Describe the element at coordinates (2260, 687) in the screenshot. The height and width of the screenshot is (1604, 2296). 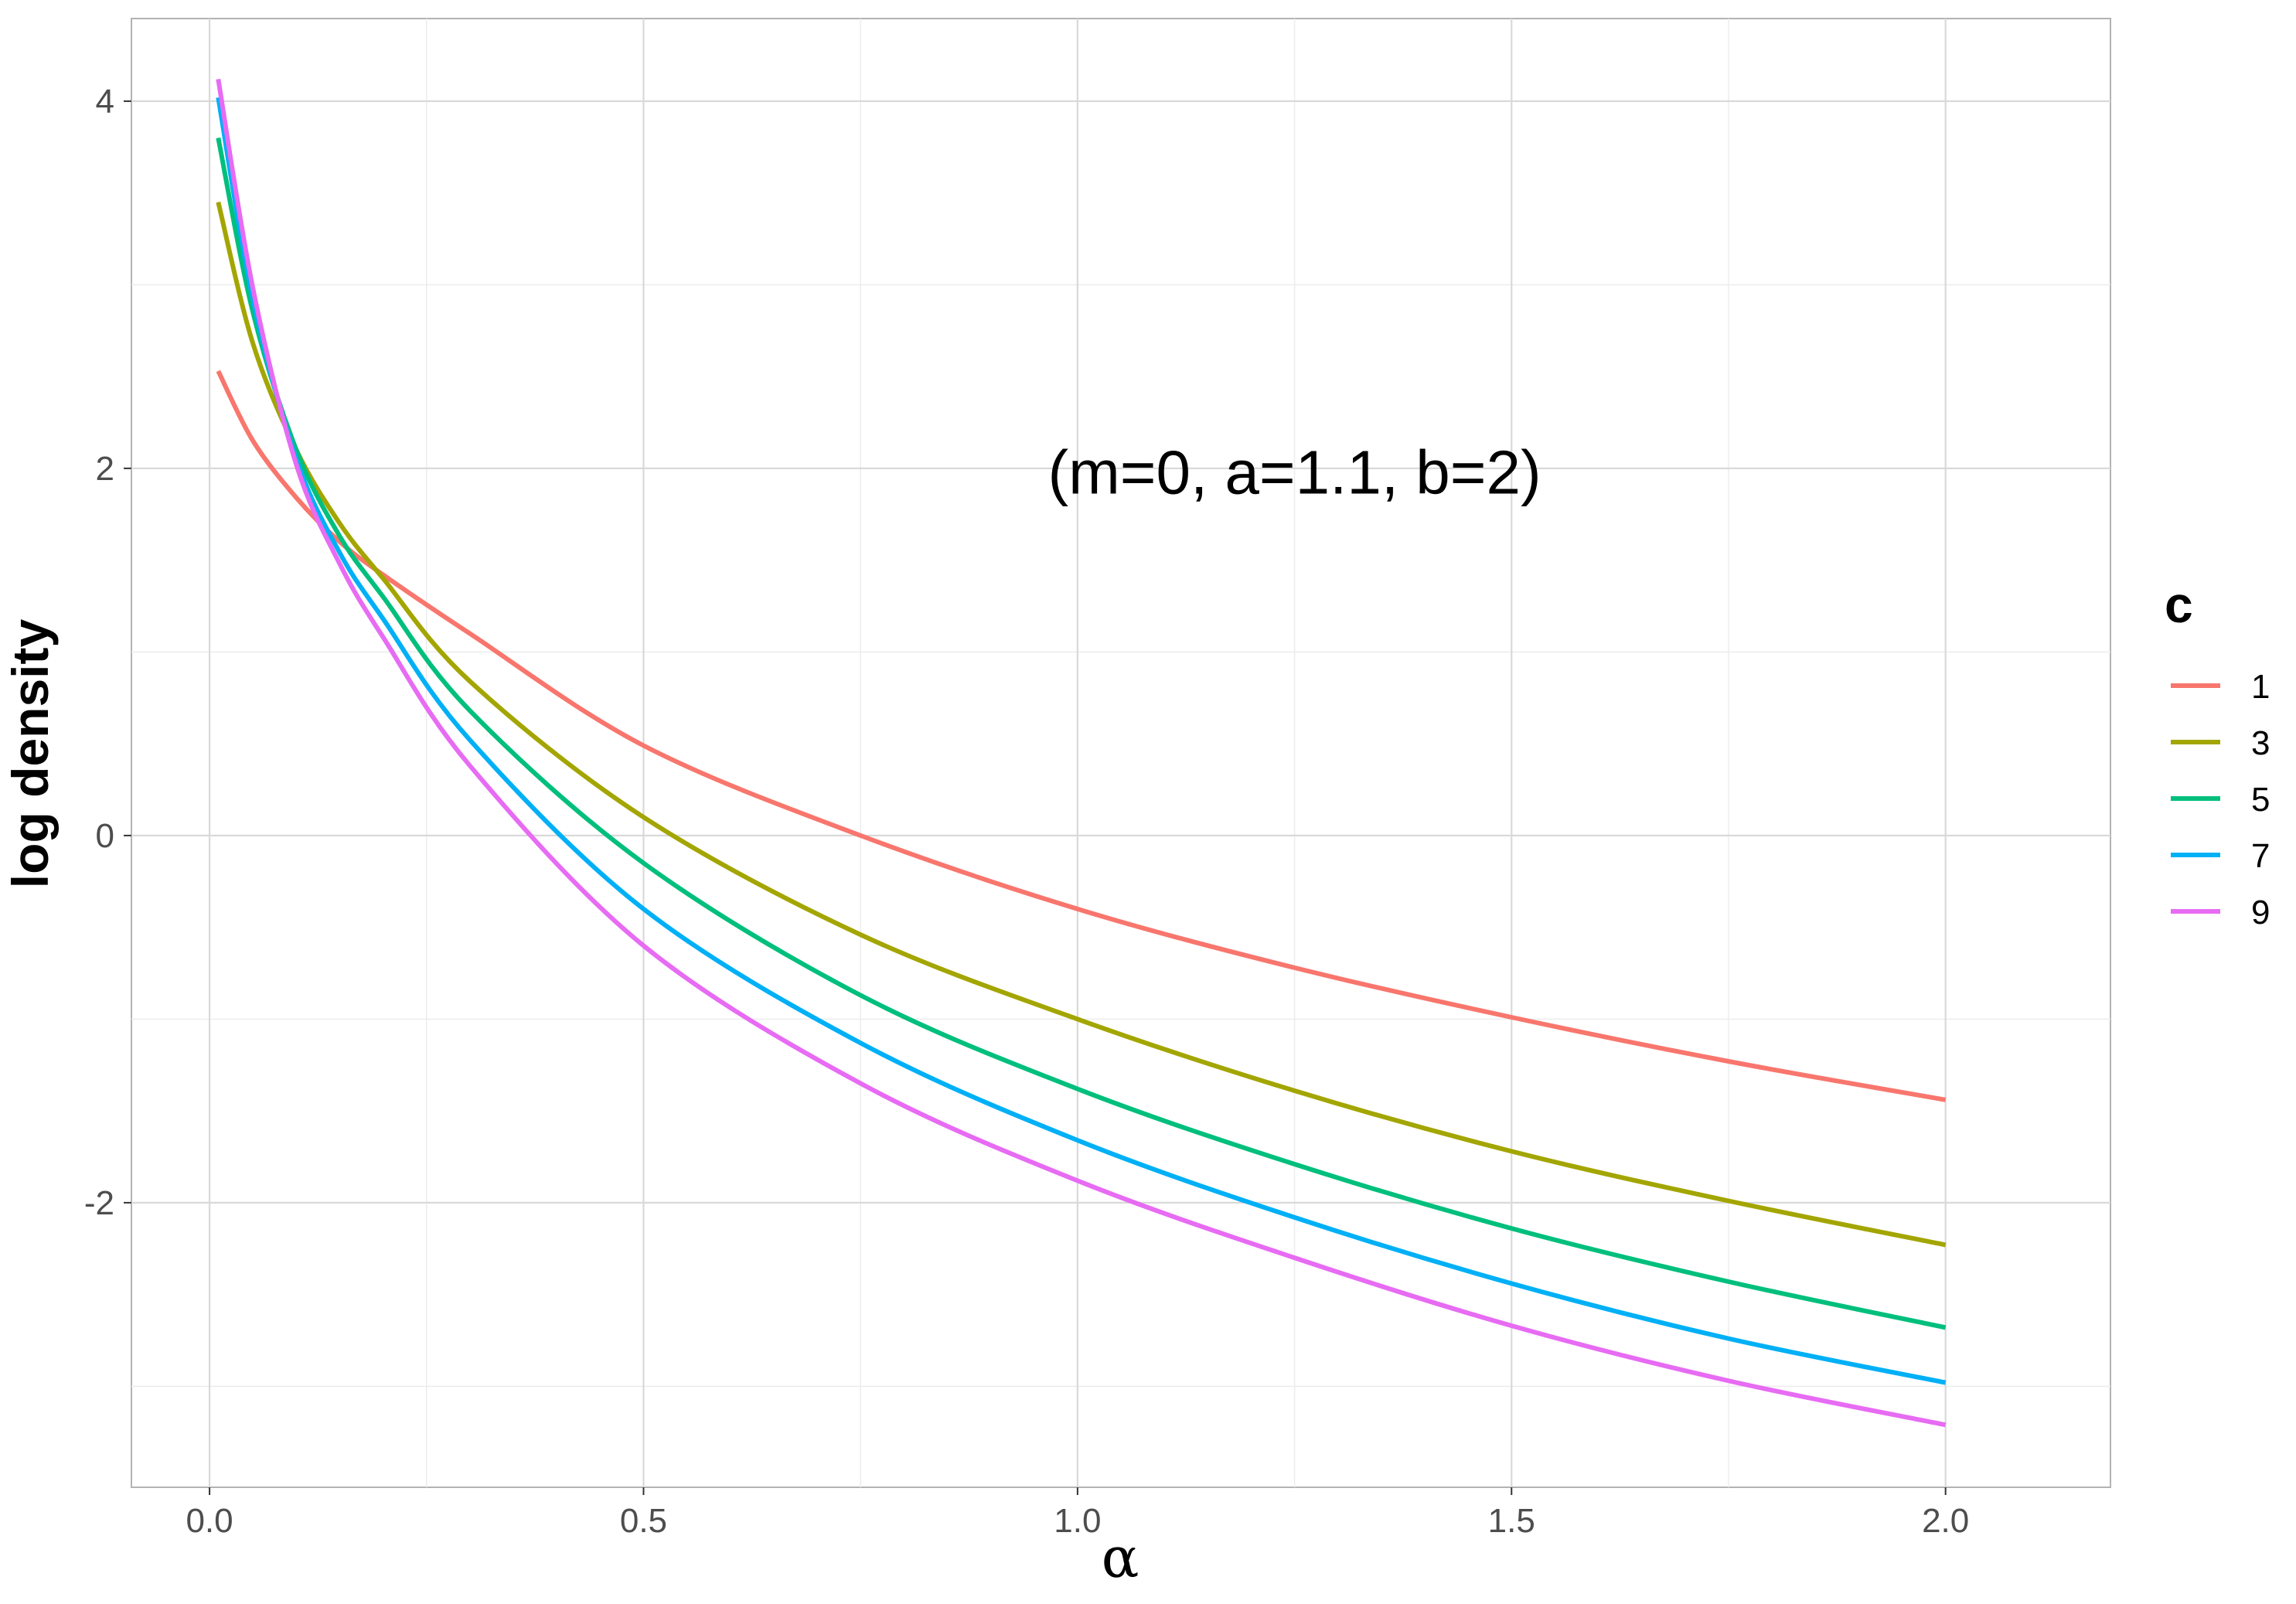
I see `legend-label-c1: 1` at that location.